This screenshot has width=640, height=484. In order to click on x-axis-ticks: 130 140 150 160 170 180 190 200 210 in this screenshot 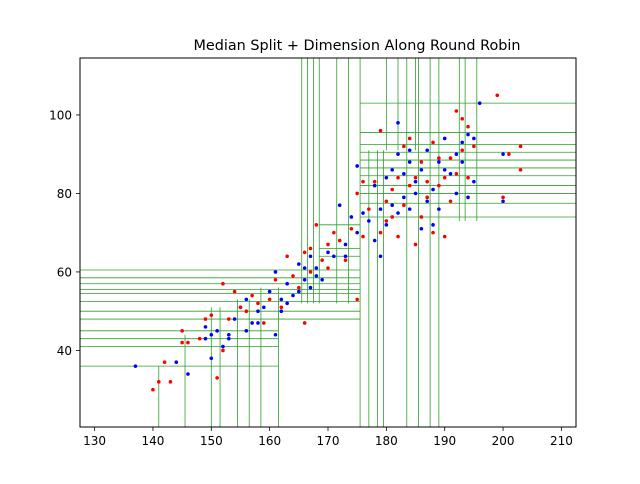, I will do `click(328, 437)`.